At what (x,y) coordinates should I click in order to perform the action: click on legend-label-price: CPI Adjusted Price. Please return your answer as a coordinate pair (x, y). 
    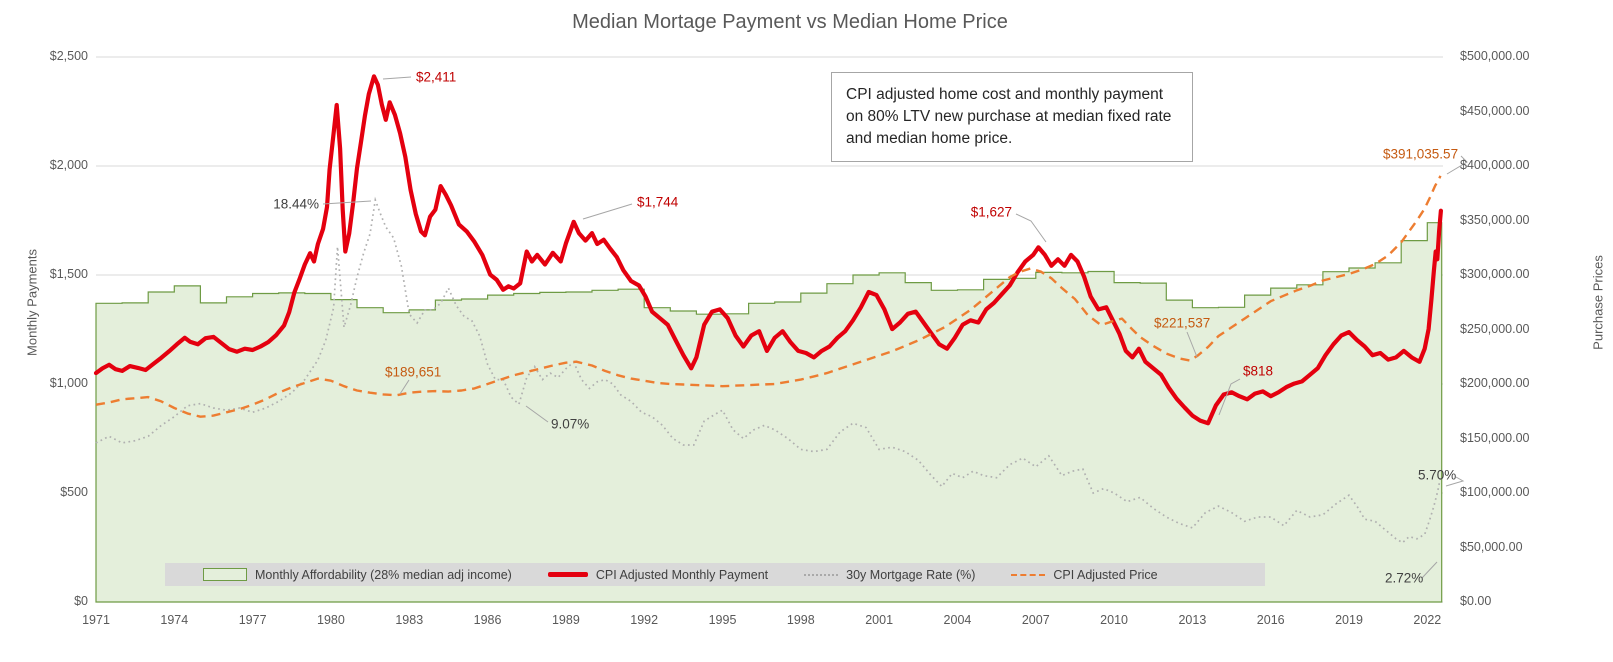
    Looking at the image, I should click on (1105, 574).